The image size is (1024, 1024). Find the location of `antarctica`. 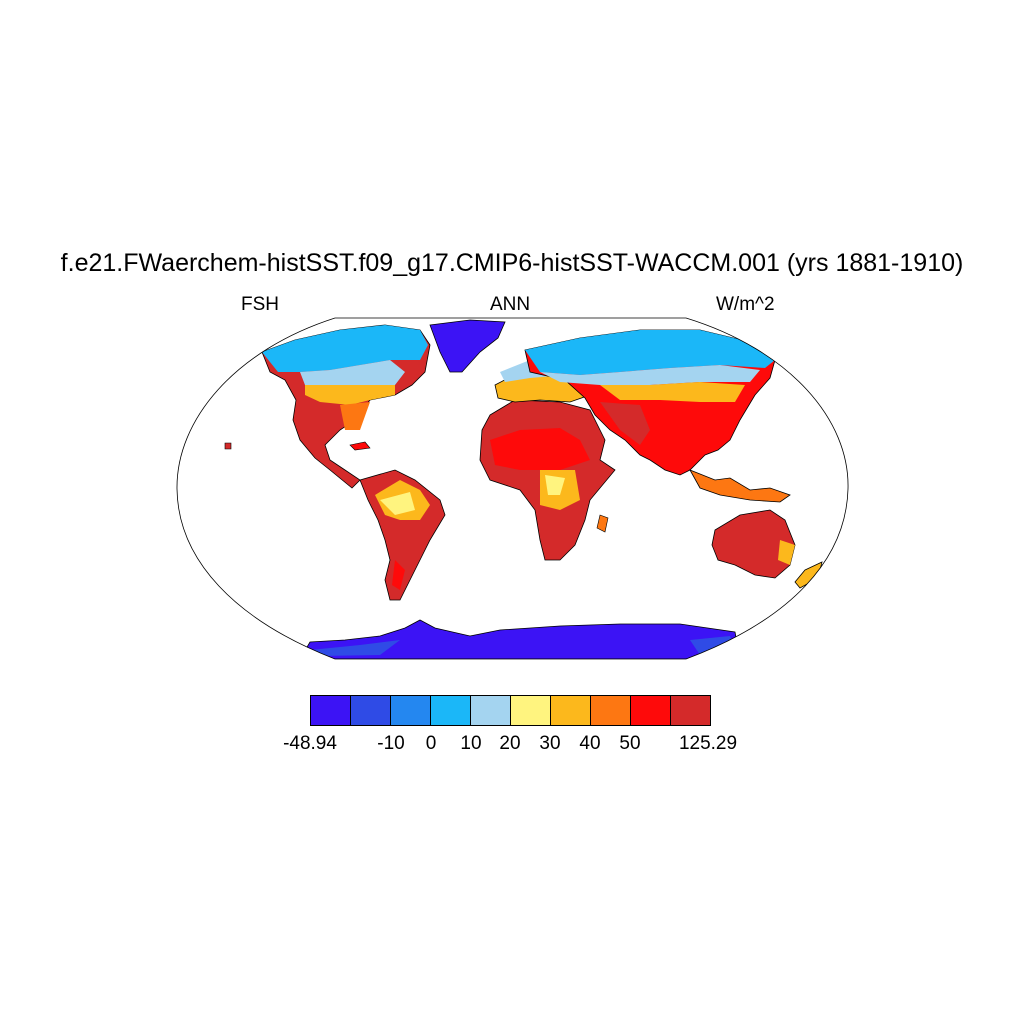

antarctica is located at coordinates (520, 639).